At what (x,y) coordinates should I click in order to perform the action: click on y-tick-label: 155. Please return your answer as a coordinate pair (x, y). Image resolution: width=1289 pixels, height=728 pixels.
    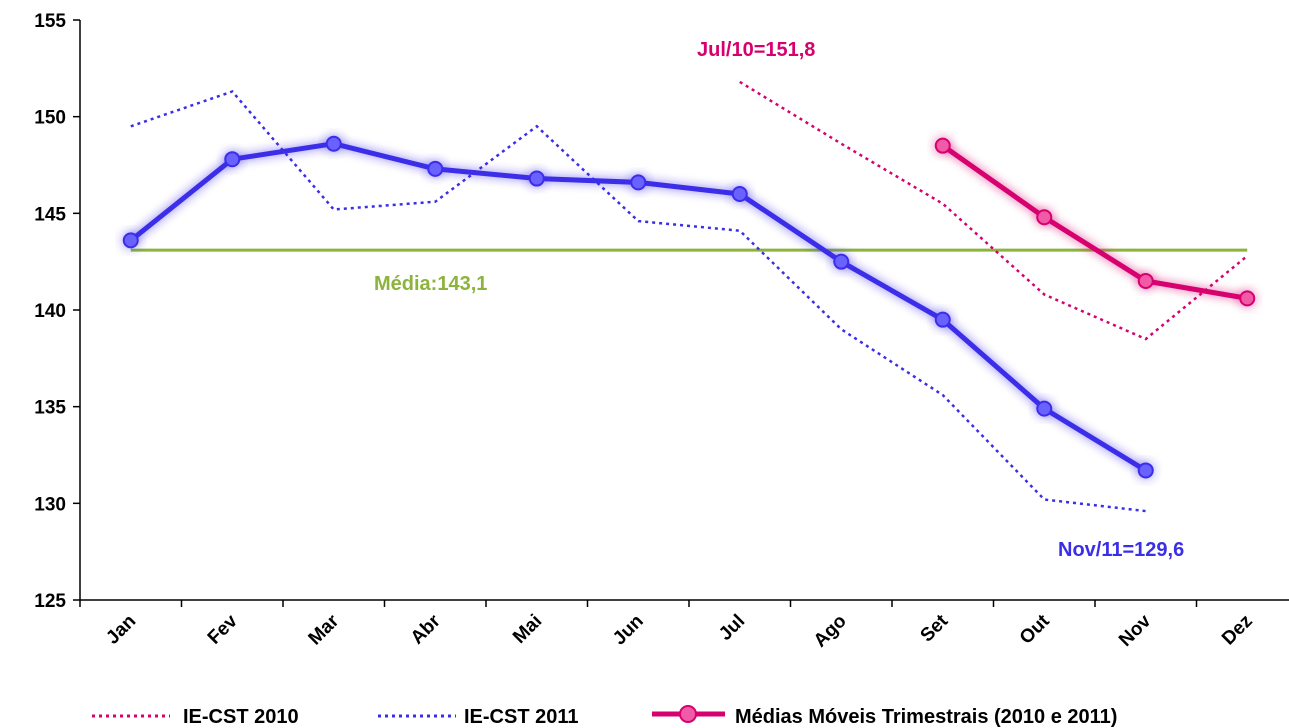
    Looking at the image, I should click on (50, 21).